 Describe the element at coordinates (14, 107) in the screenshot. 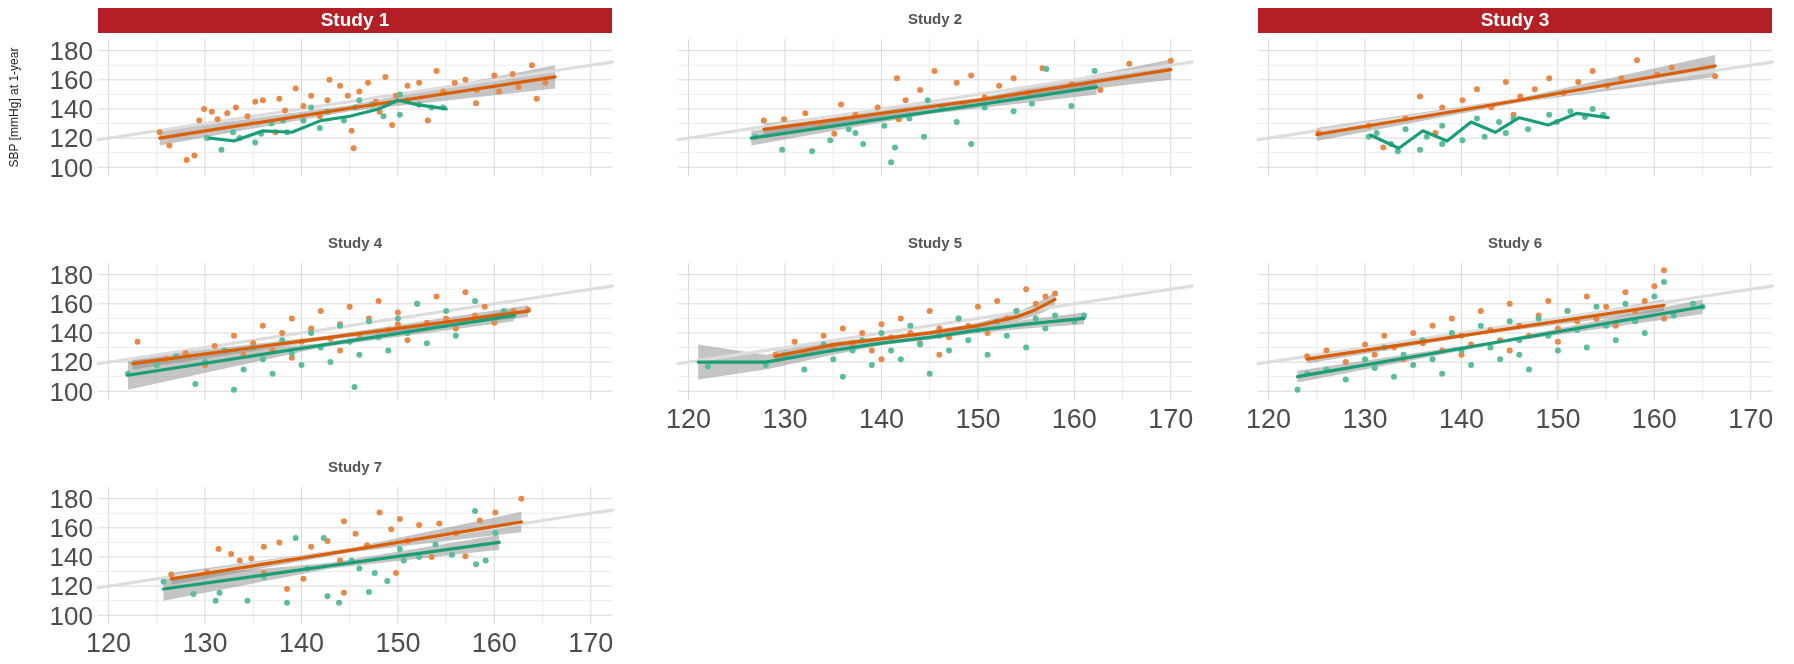

I see `y-axis-title: SBP [mmHg] at 1-year` at that location.